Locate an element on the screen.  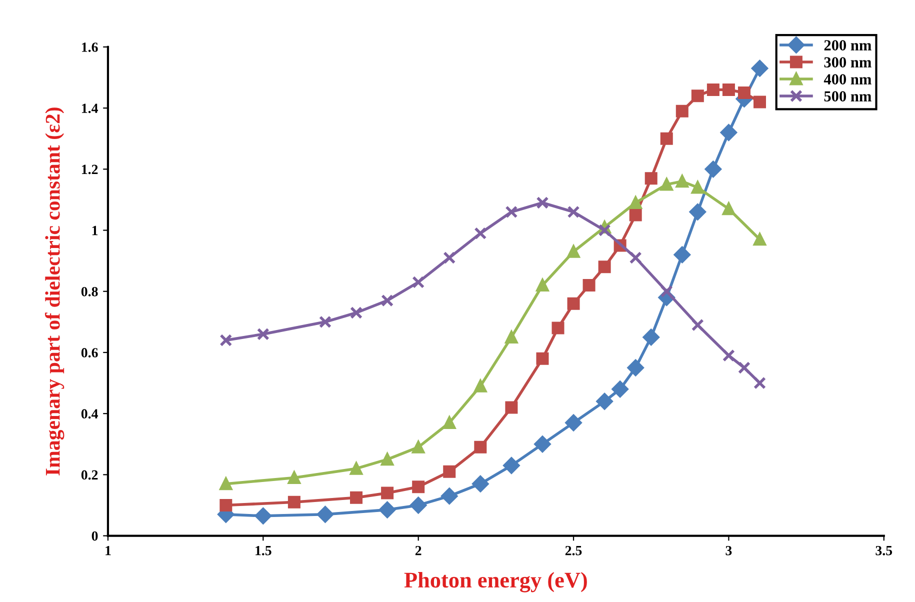
x-tick-label: 3 is located at coordinates (729, 551).